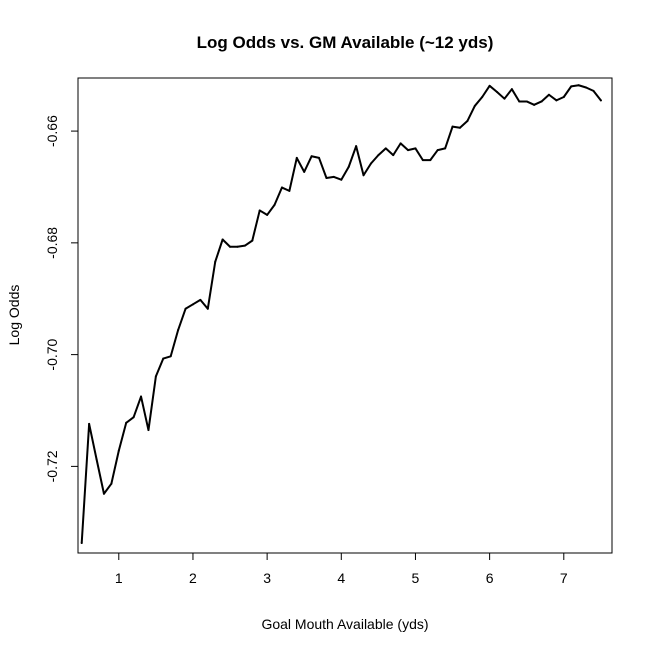 The image size is (653, 653). Describe the element at coordinates (344, 624) in the screenshot. I see `x-axis-label: Goal Mouth Available (yds)` at that location.